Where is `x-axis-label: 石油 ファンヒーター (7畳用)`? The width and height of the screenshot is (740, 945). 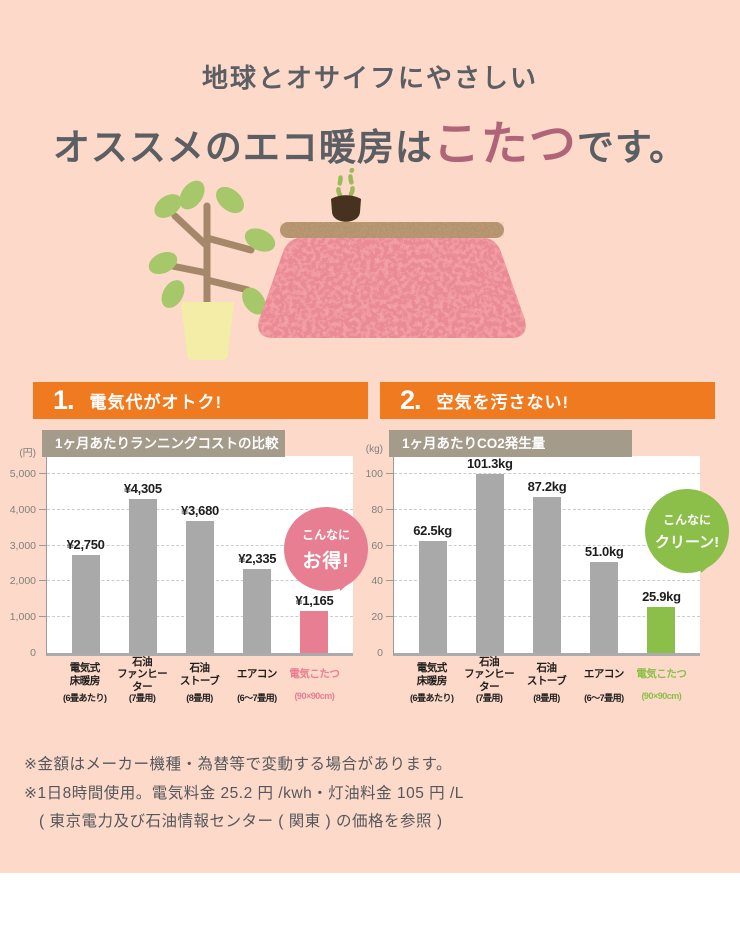
x-axis-label: 石油 ファンヒーター (7畳用) is located at coordinates (488, 680).